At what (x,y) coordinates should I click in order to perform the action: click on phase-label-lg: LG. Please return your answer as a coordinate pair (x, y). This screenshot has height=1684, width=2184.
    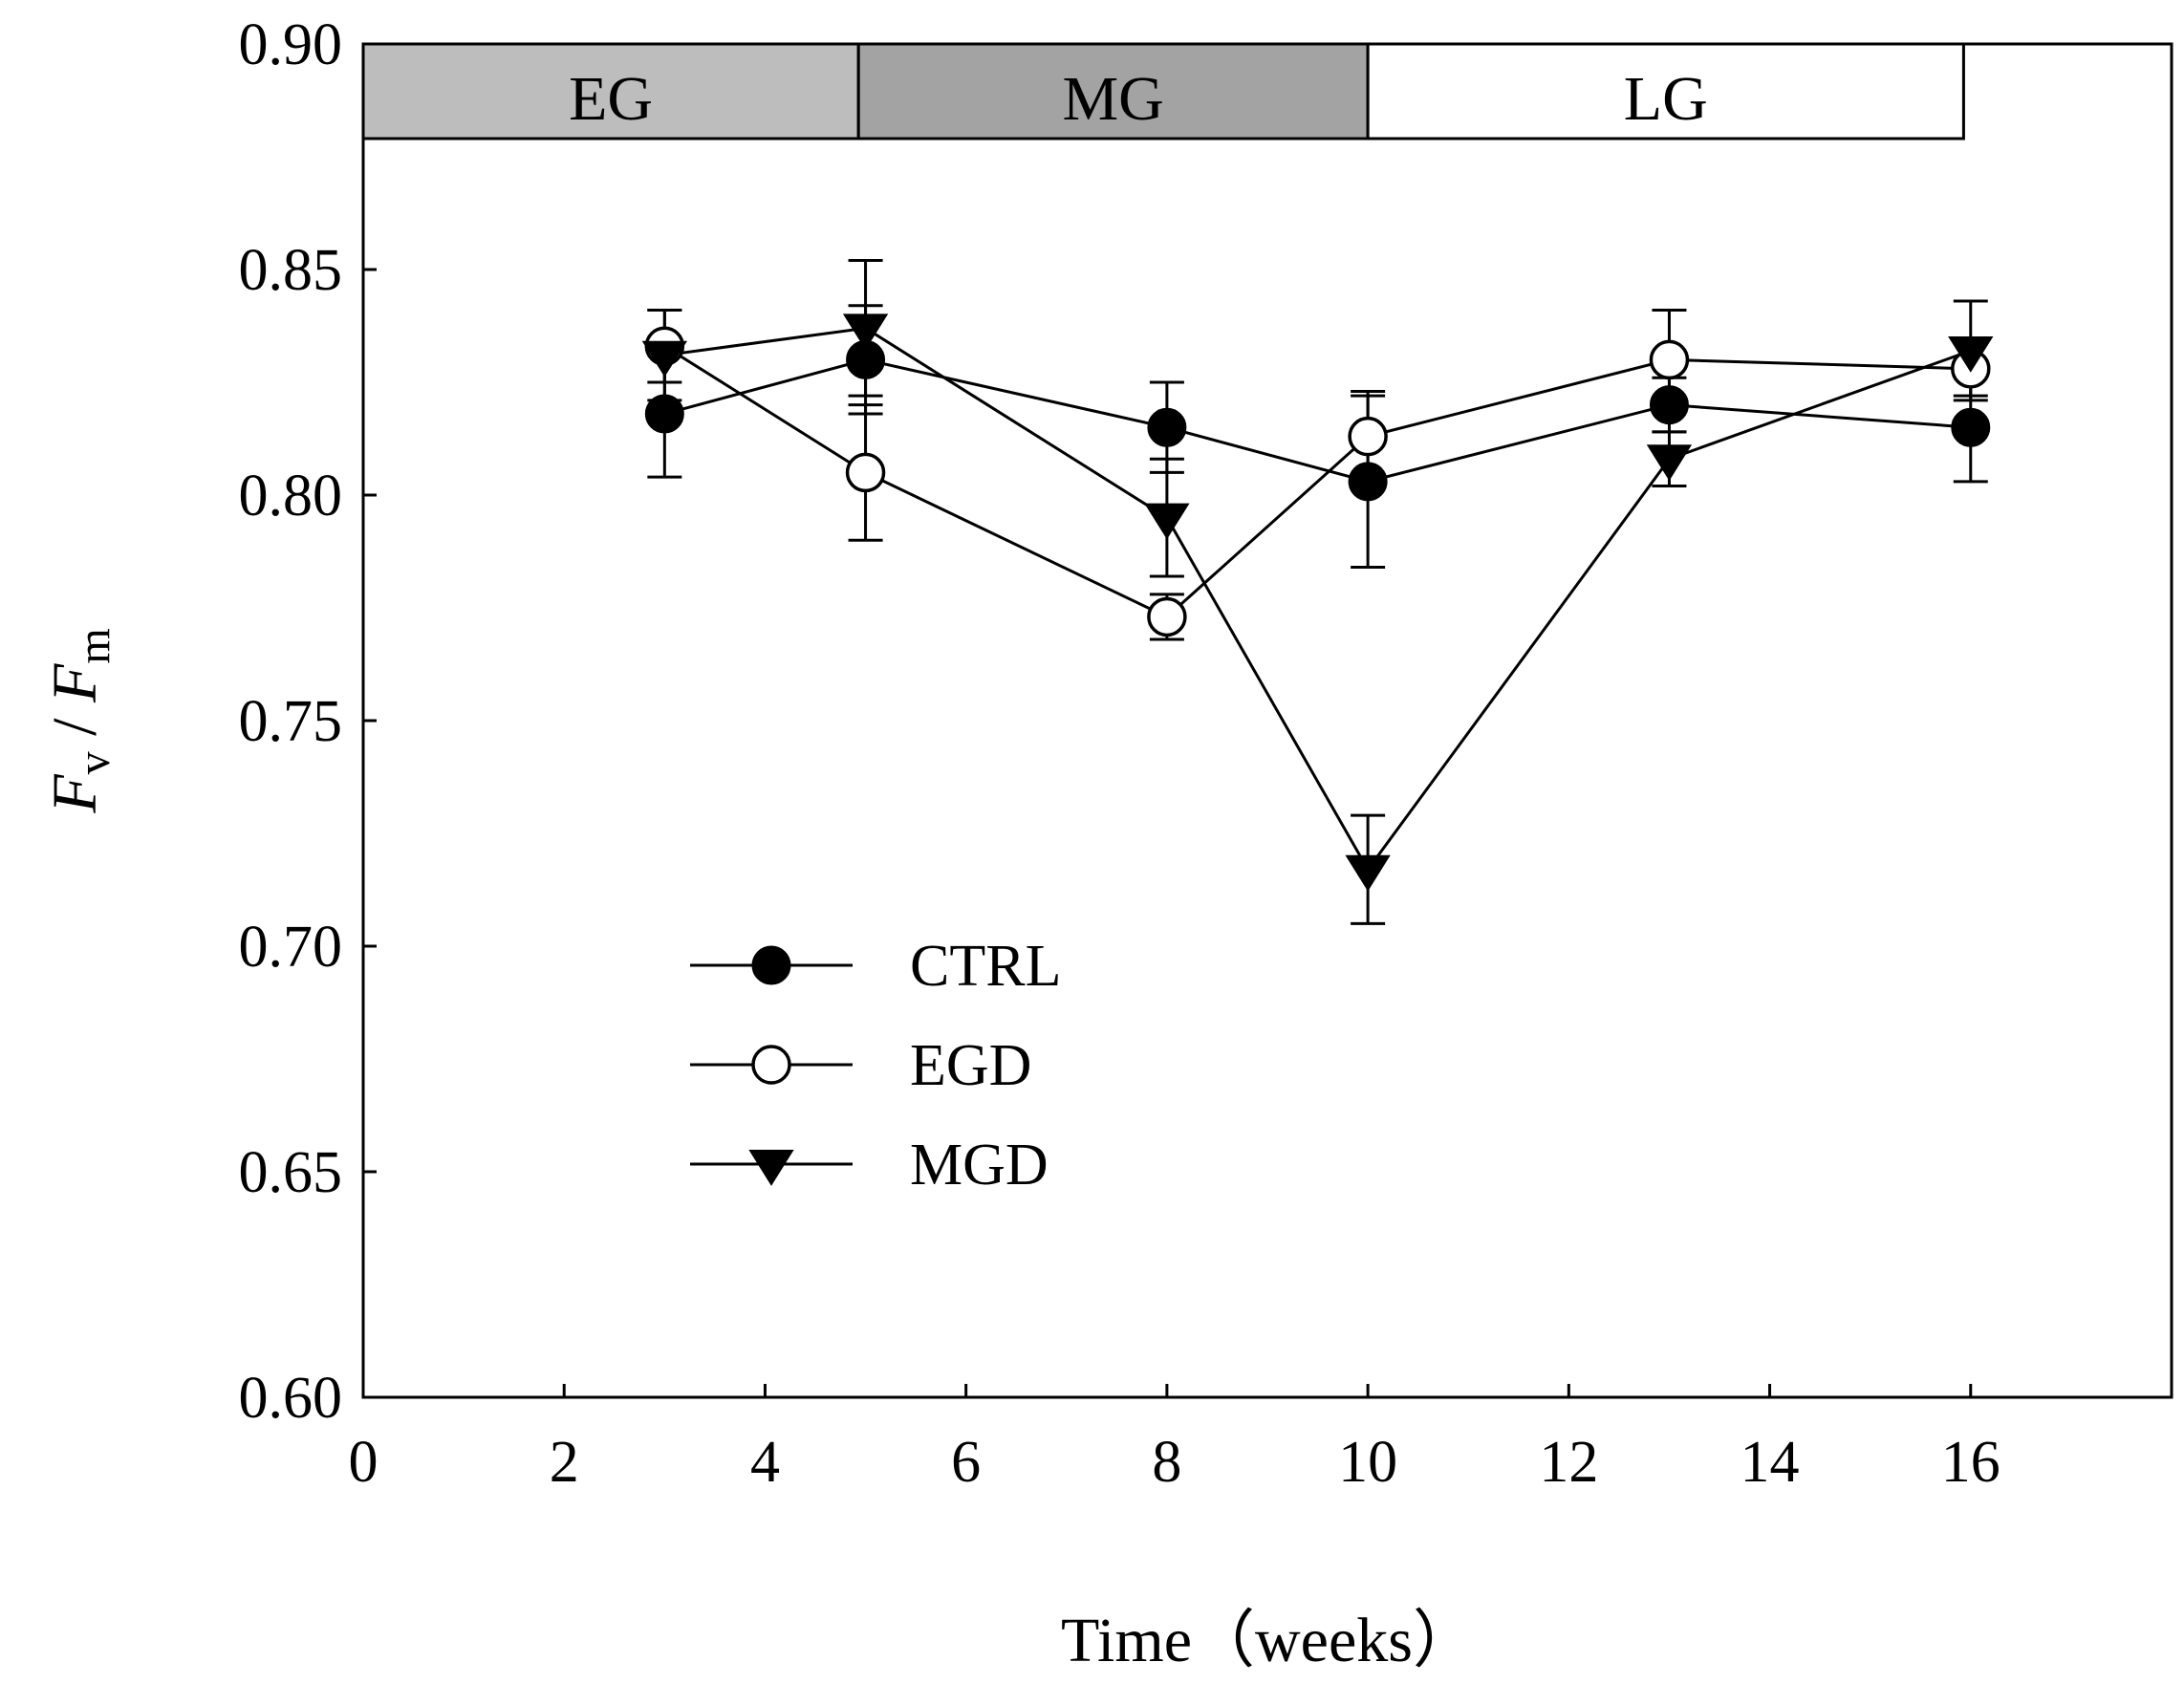
    Looking at the image, I should click on (1666, 99).